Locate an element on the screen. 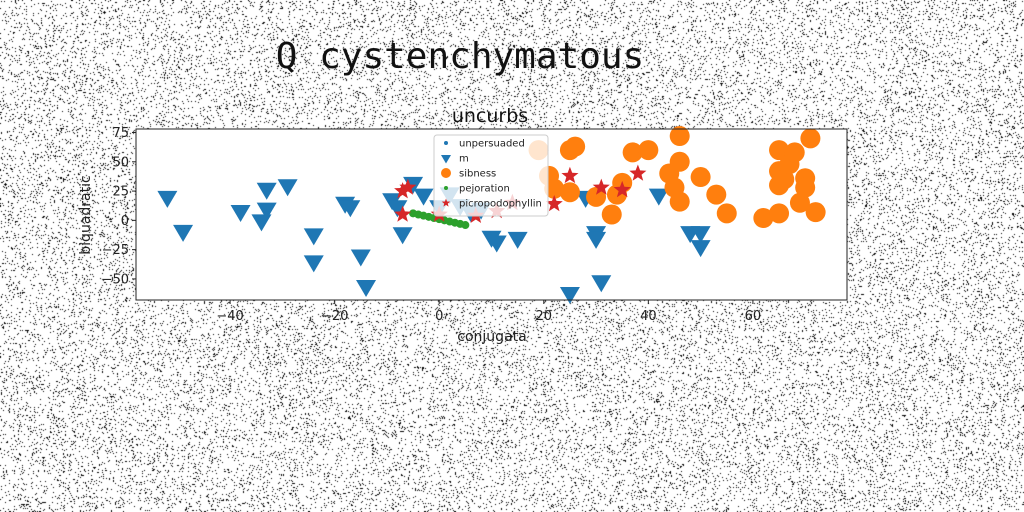 The width and height of the screenshot is (1024, 512). y-tick-label: 0 is located at coordinates (125, 221).